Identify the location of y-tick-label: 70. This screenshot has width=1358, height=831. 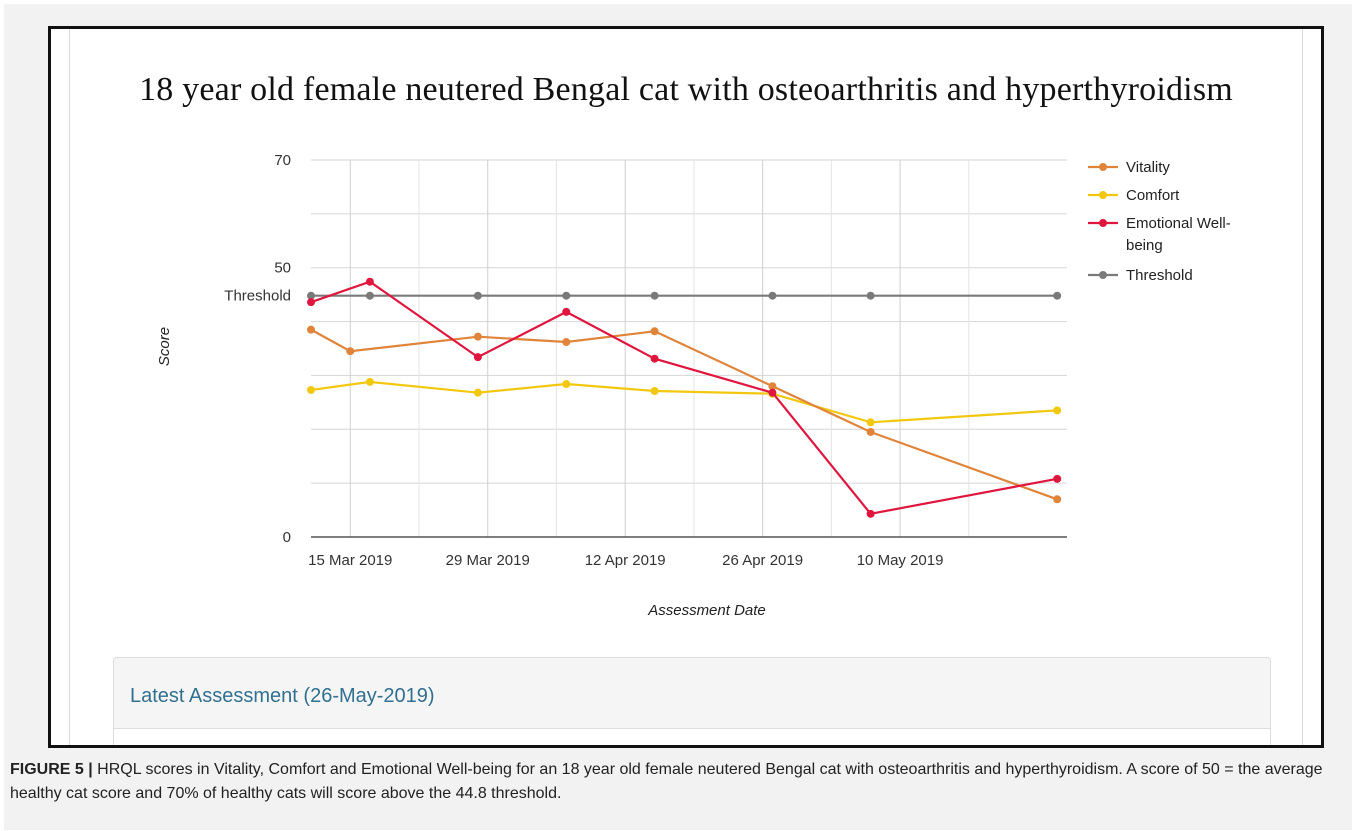
(282, 160).